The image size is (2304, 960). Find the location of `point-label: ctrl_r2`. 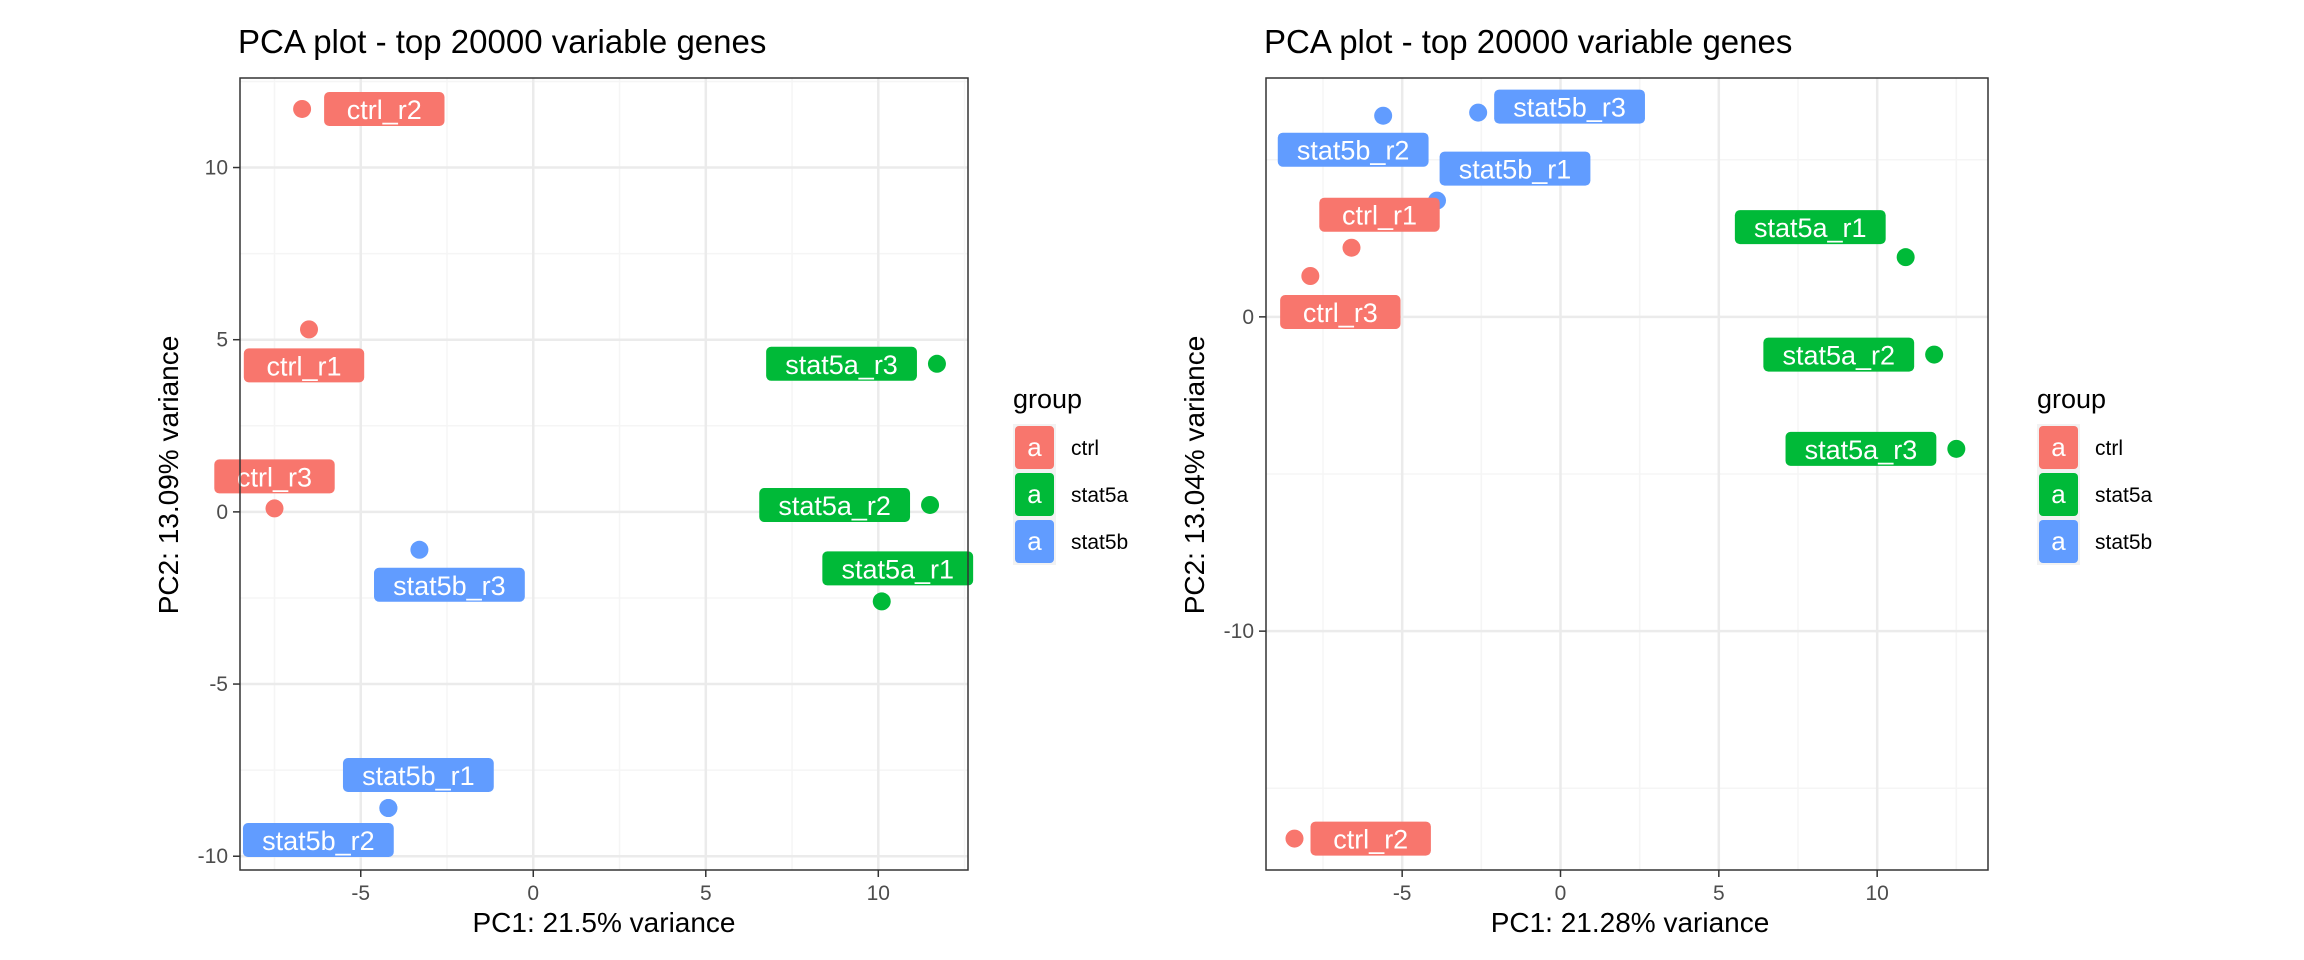

point-label: ctrl_r2 is located at coordinates (384, 108).